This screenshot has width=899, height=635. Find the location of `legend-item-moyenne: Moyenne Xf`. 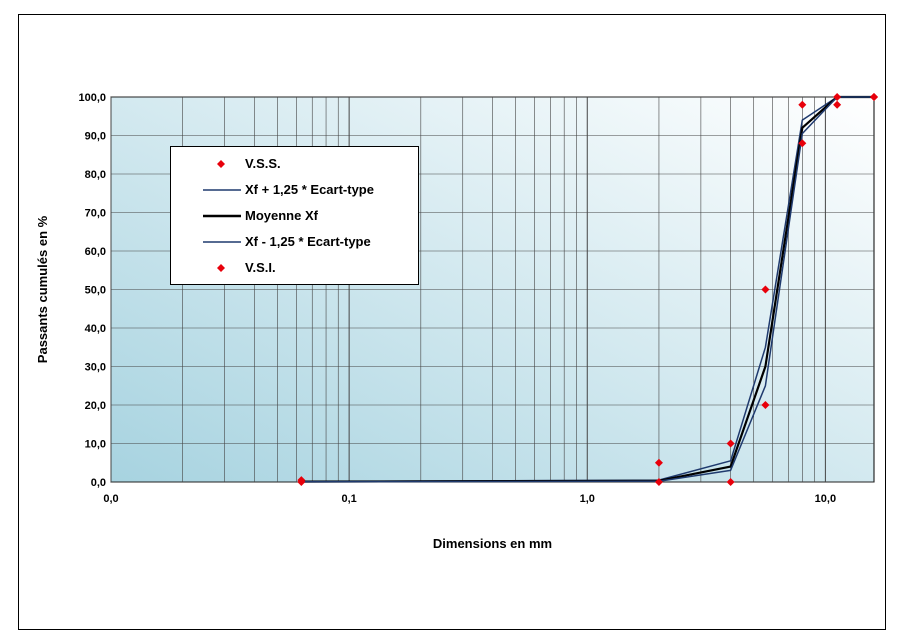

legend-item-moyenne: Moyenne Xf is located at coordinates (293, 216).